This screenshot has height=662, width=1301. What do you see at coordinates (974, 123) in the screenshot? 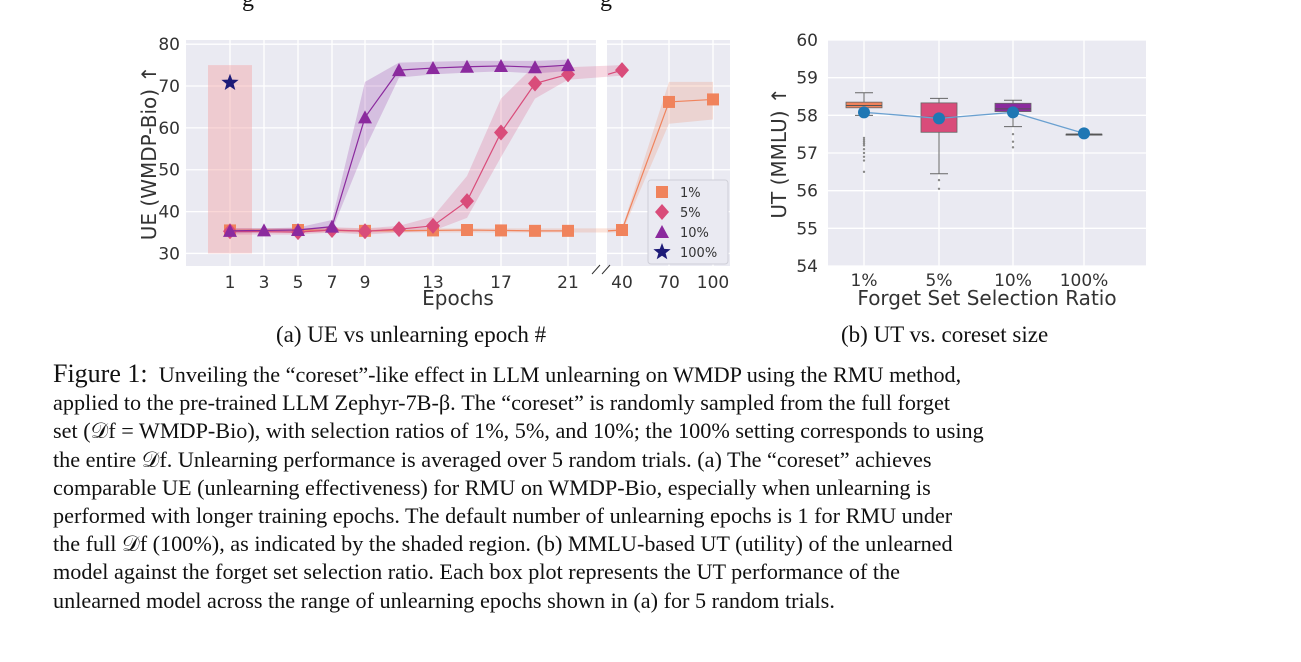
I see `mean-line` at bounding box center [974, 123].